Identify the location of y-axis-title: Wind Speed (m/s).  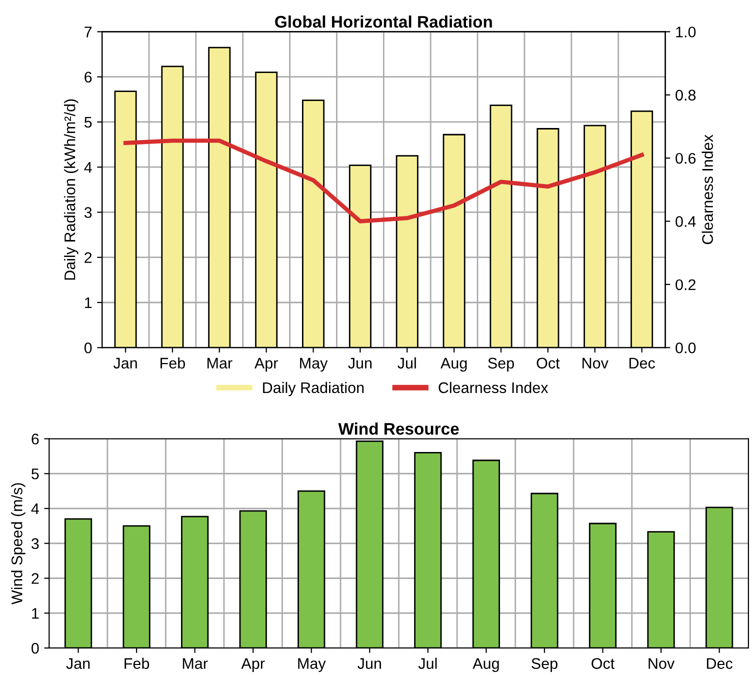
(18, 543).